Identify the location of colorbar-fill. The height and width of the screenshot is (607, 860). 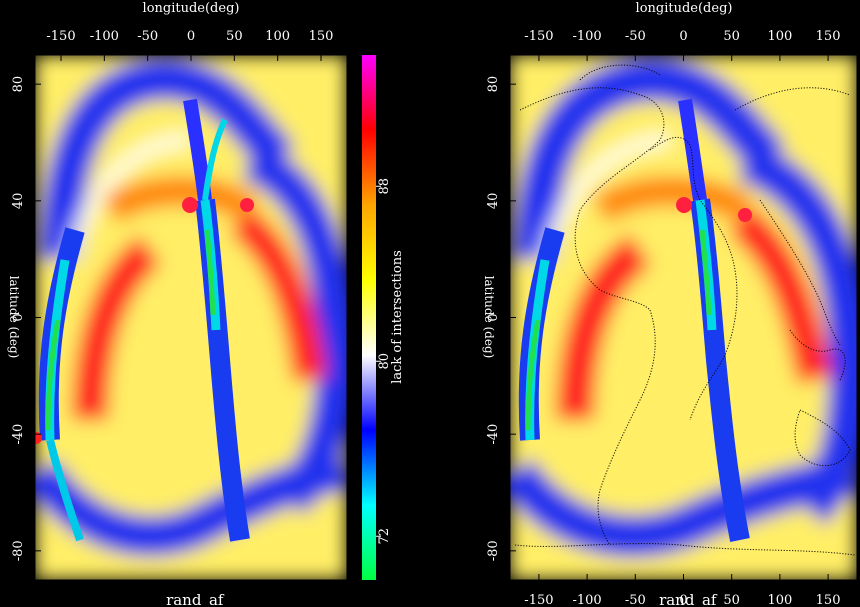
(369, 317).